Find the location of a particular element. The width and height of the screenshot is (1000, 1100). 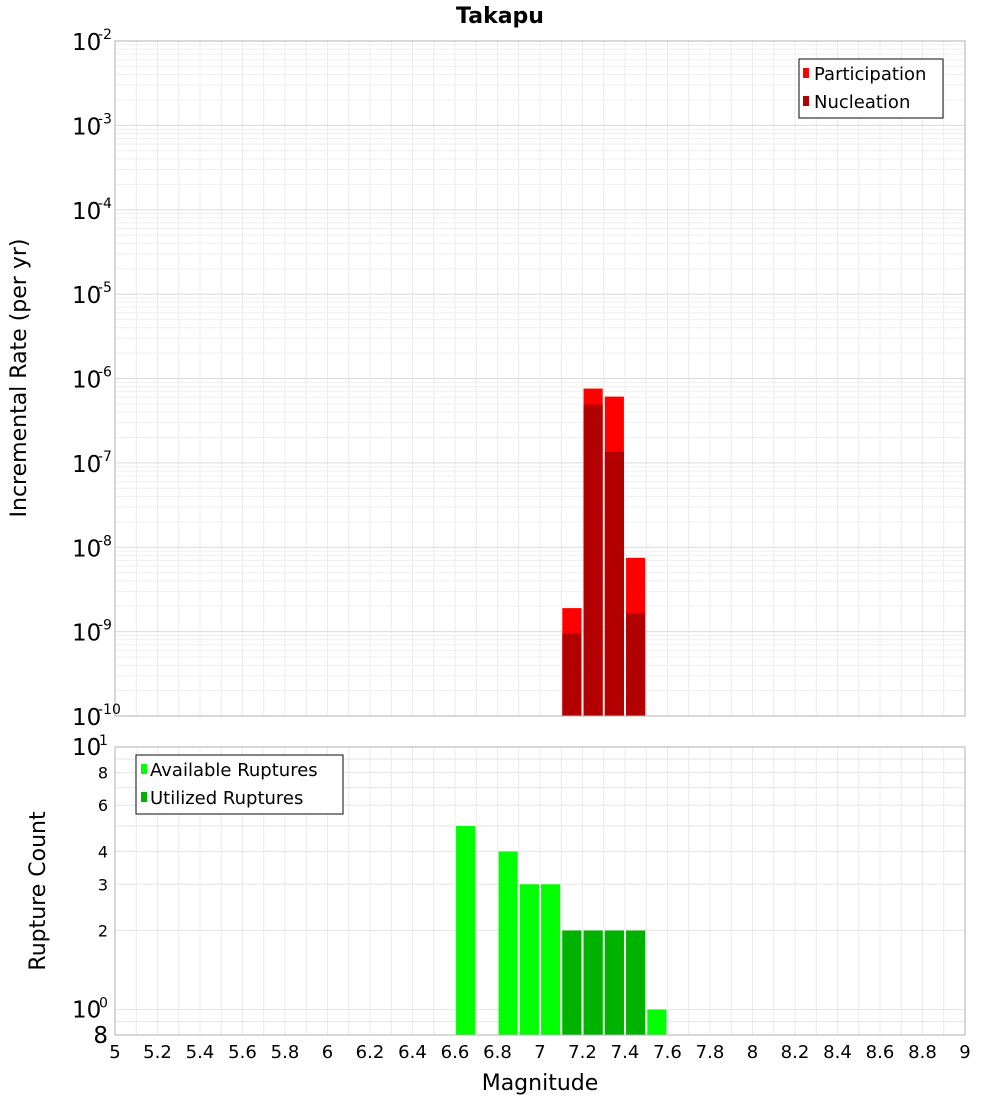

bottom-legend-box is located at coordinates (239, 784).